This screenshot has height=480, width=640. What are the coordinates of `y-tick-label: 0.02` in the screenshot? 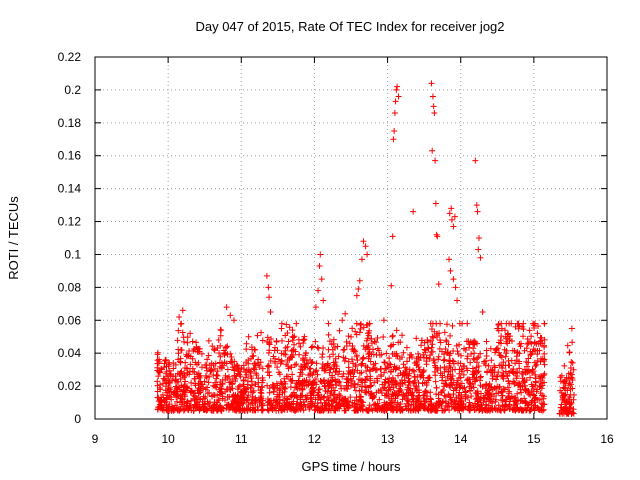 It's located at (70, 386).